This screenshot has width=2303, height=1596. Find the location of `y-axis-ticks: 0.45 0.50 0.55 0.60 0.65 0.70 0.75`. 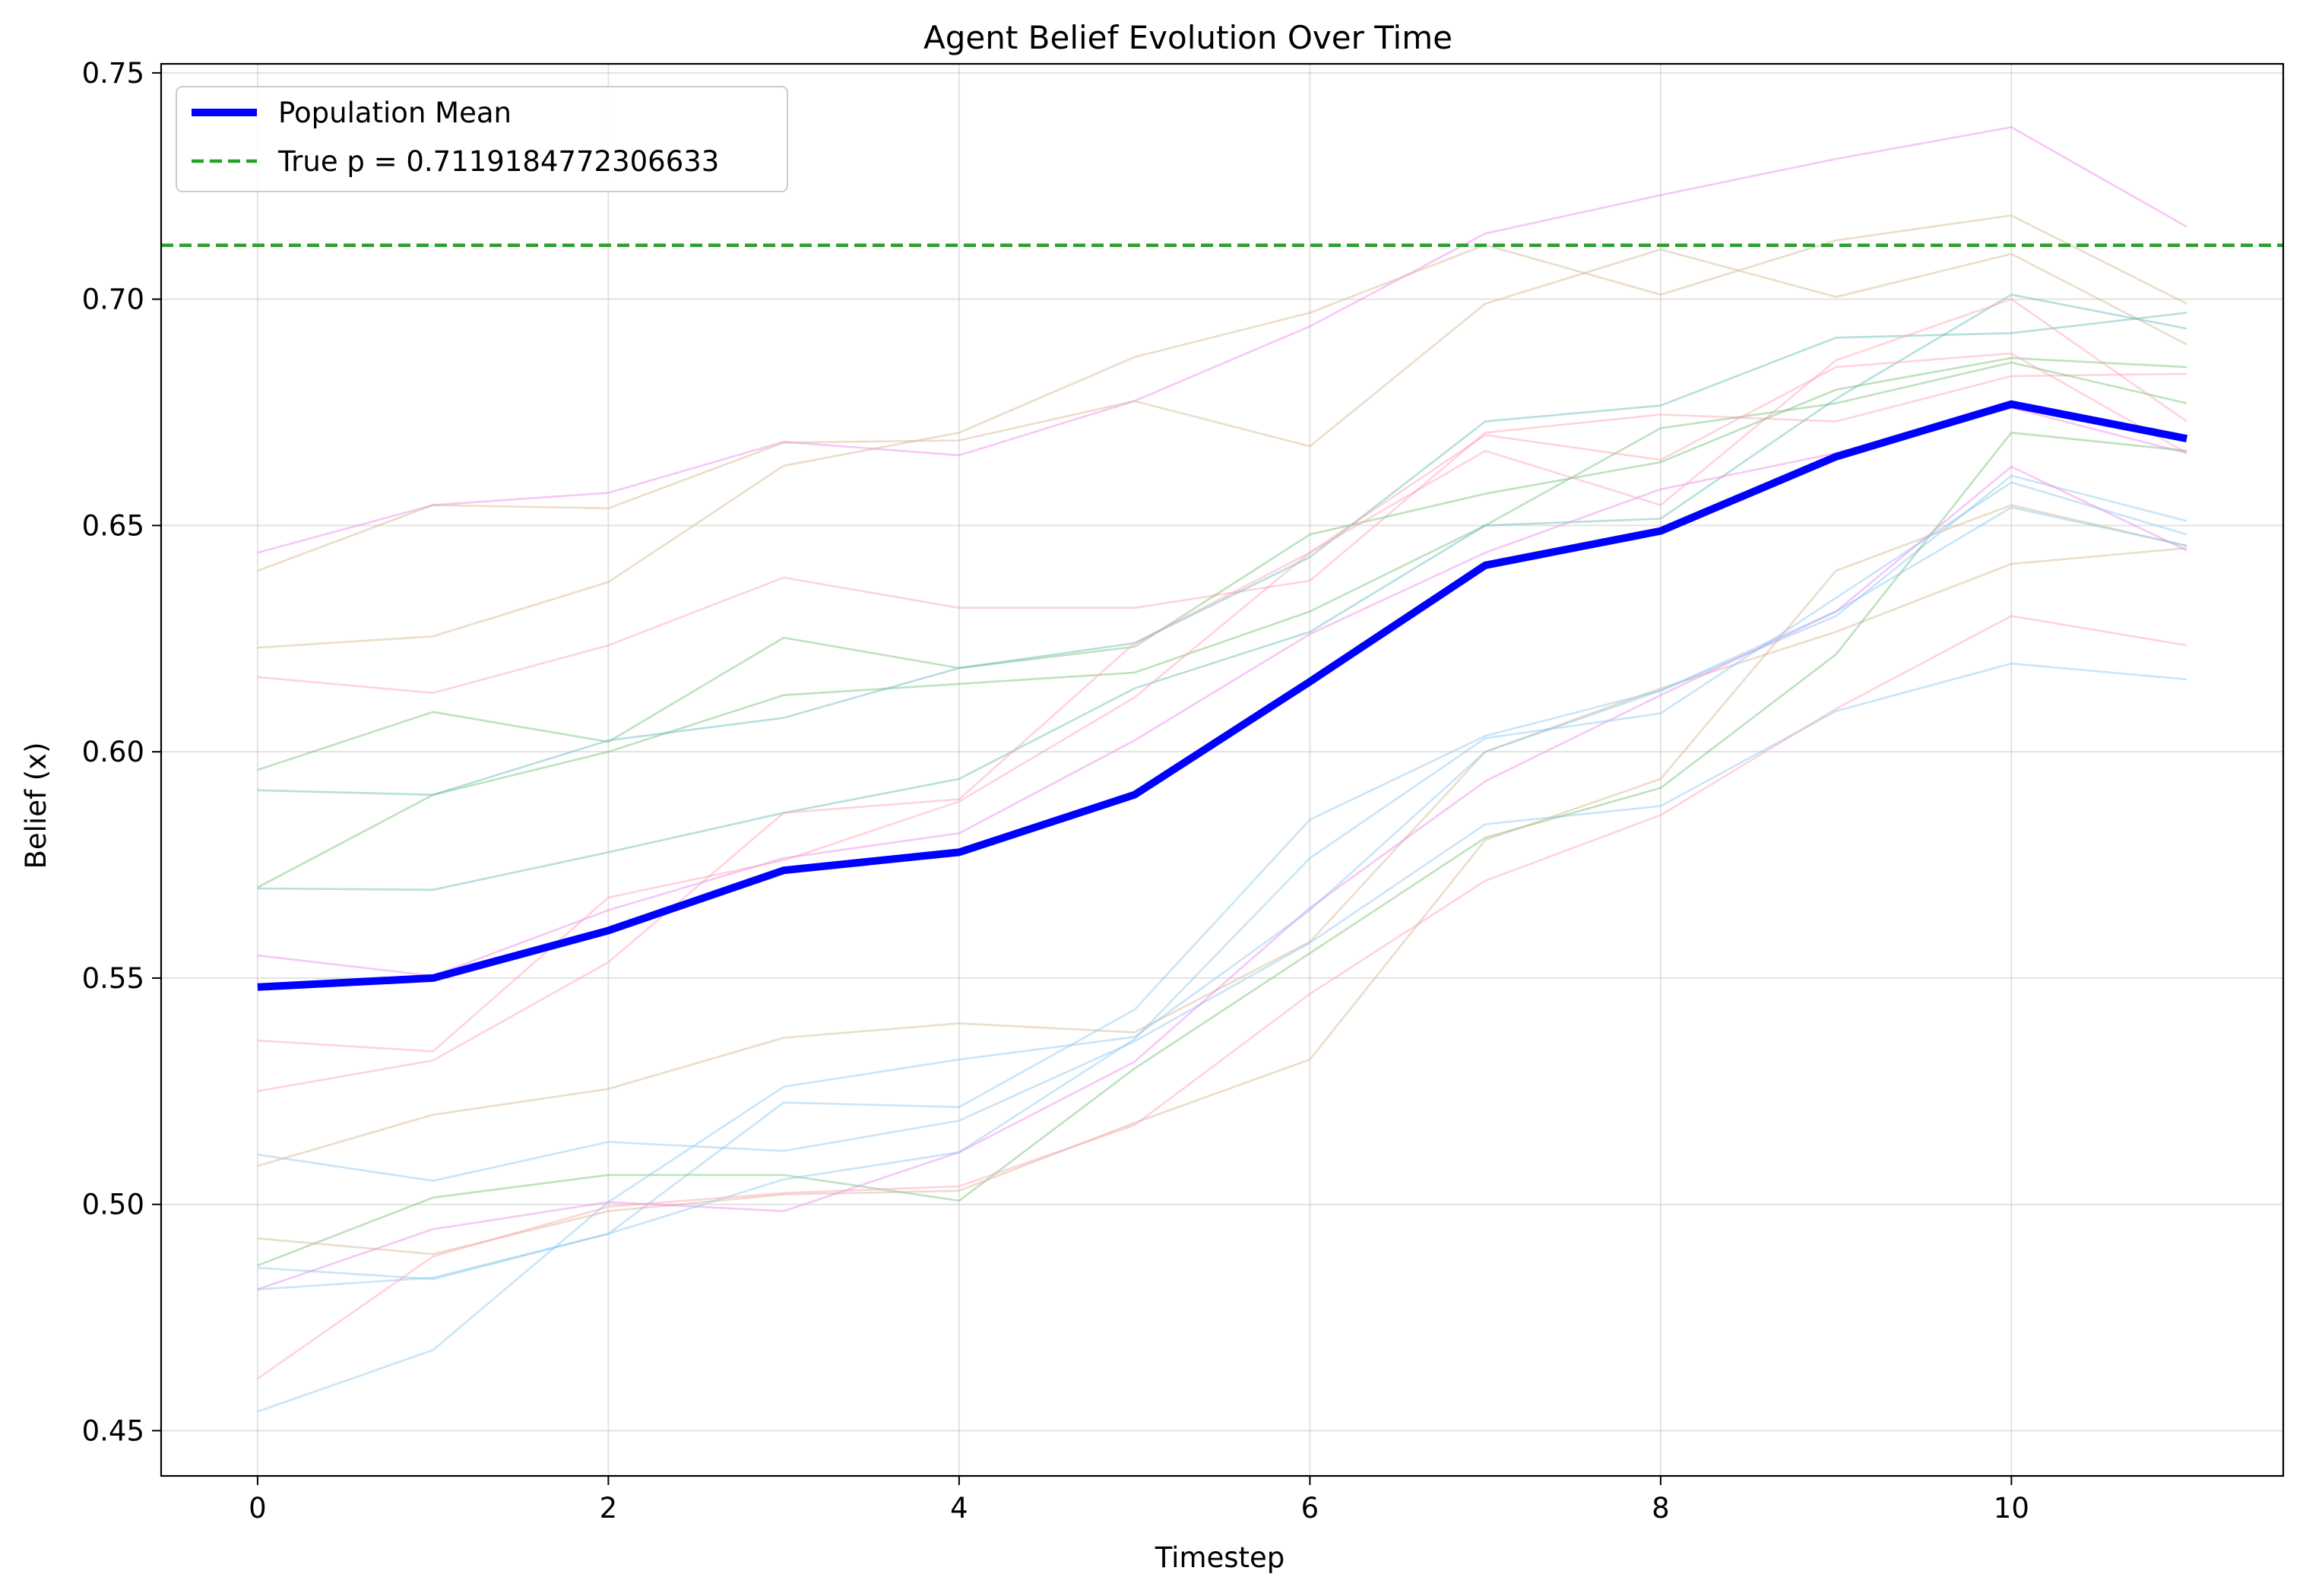

y-axis-ticks: 0.45 0.50 0.55 0.60 0.65 0.70 0.75 is located at coordinates (121, 752).